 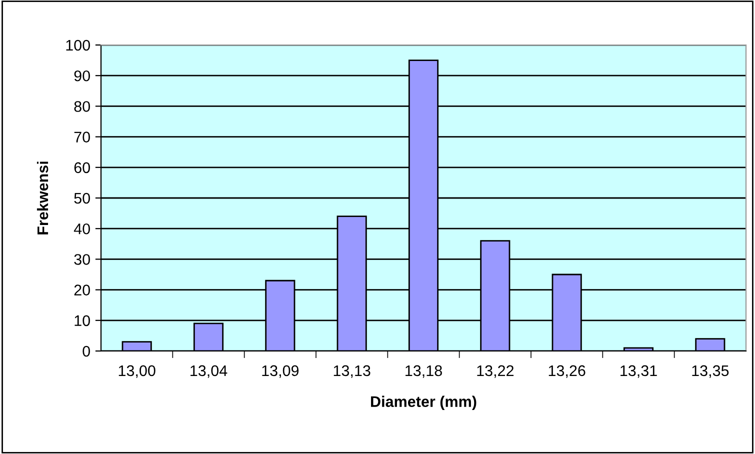 What do you see at coordinates (82, 76) in the screenshot?
I see `y-tick-label: 90` at bounding box center [82, 76].